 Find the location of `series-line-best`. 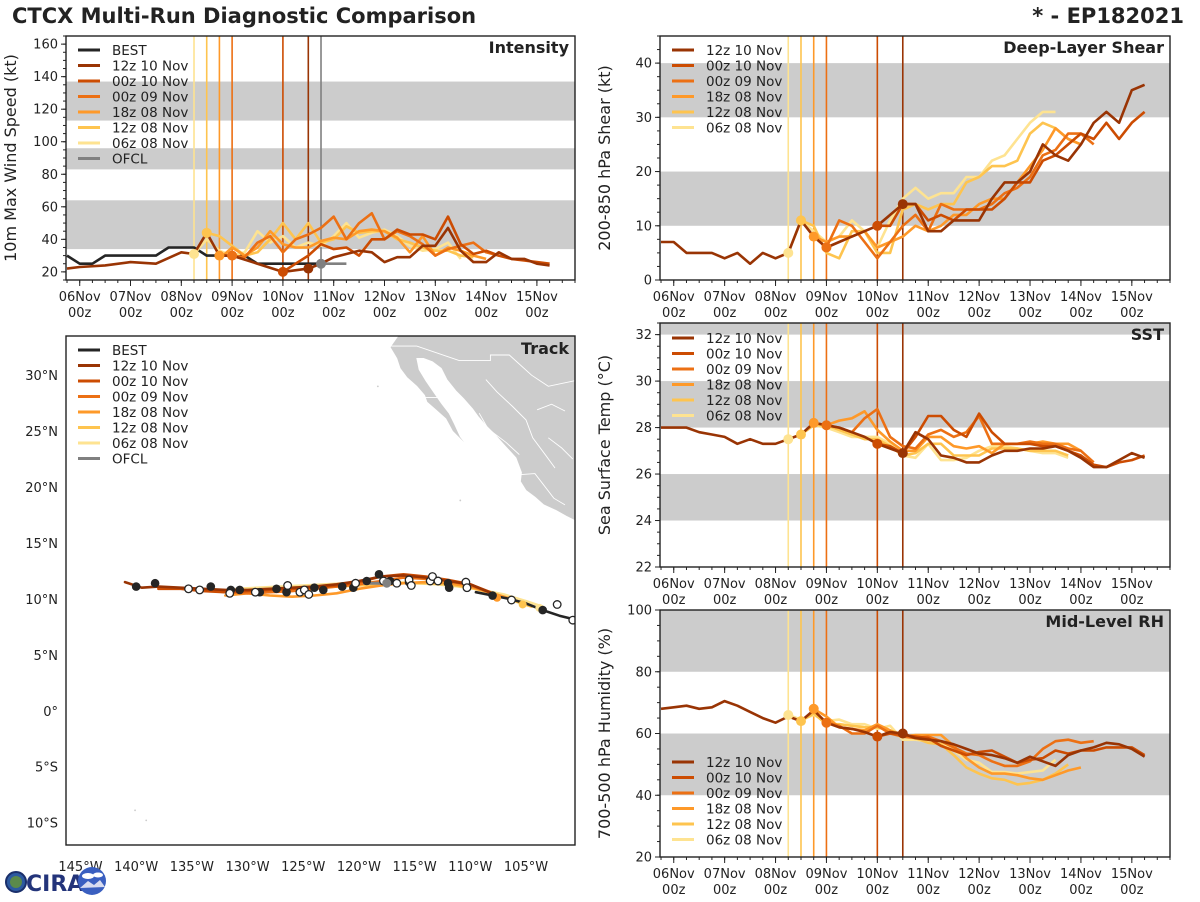

series-line-best is located at coordinates (193, 256).